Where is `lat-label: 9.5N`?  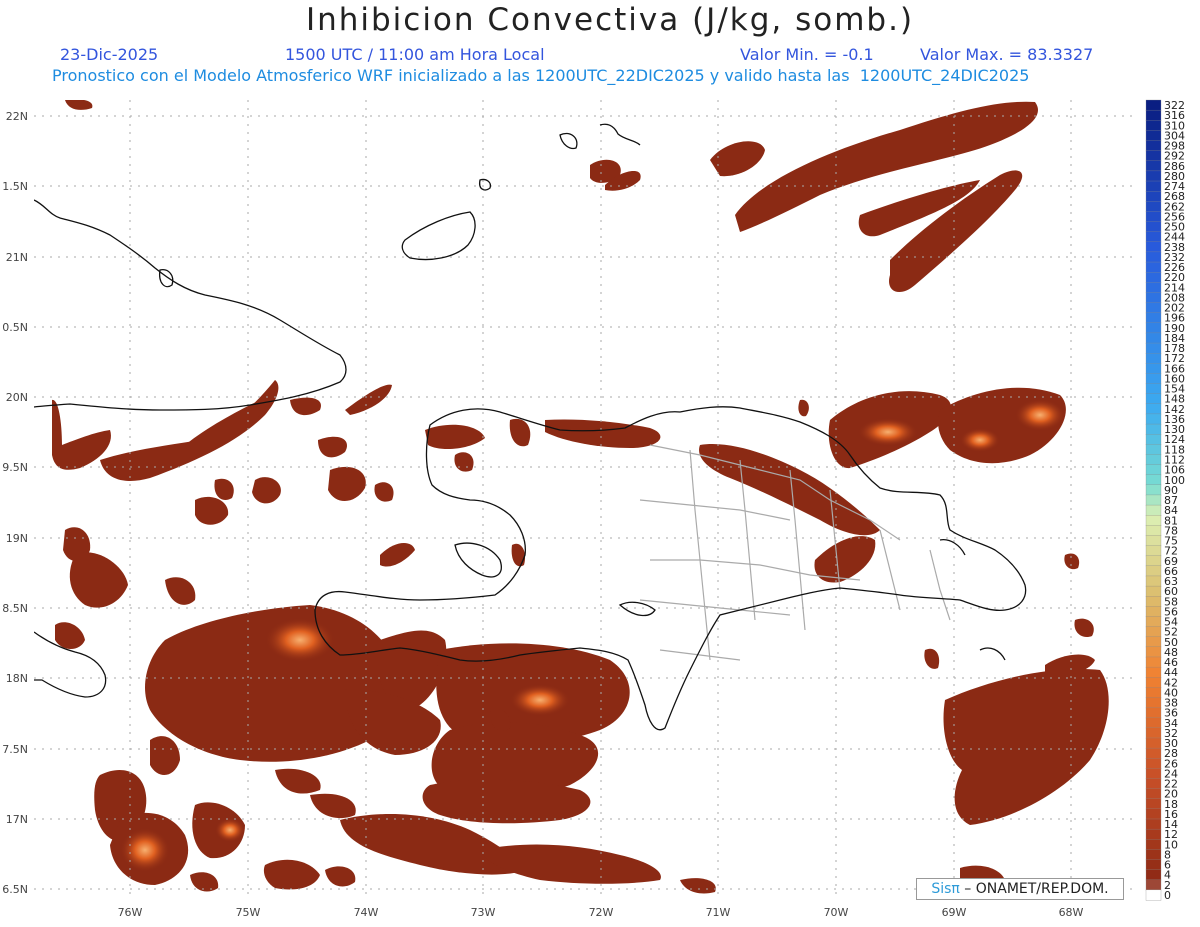
lat-label: 9.5N is located at coordinates (15, 467).